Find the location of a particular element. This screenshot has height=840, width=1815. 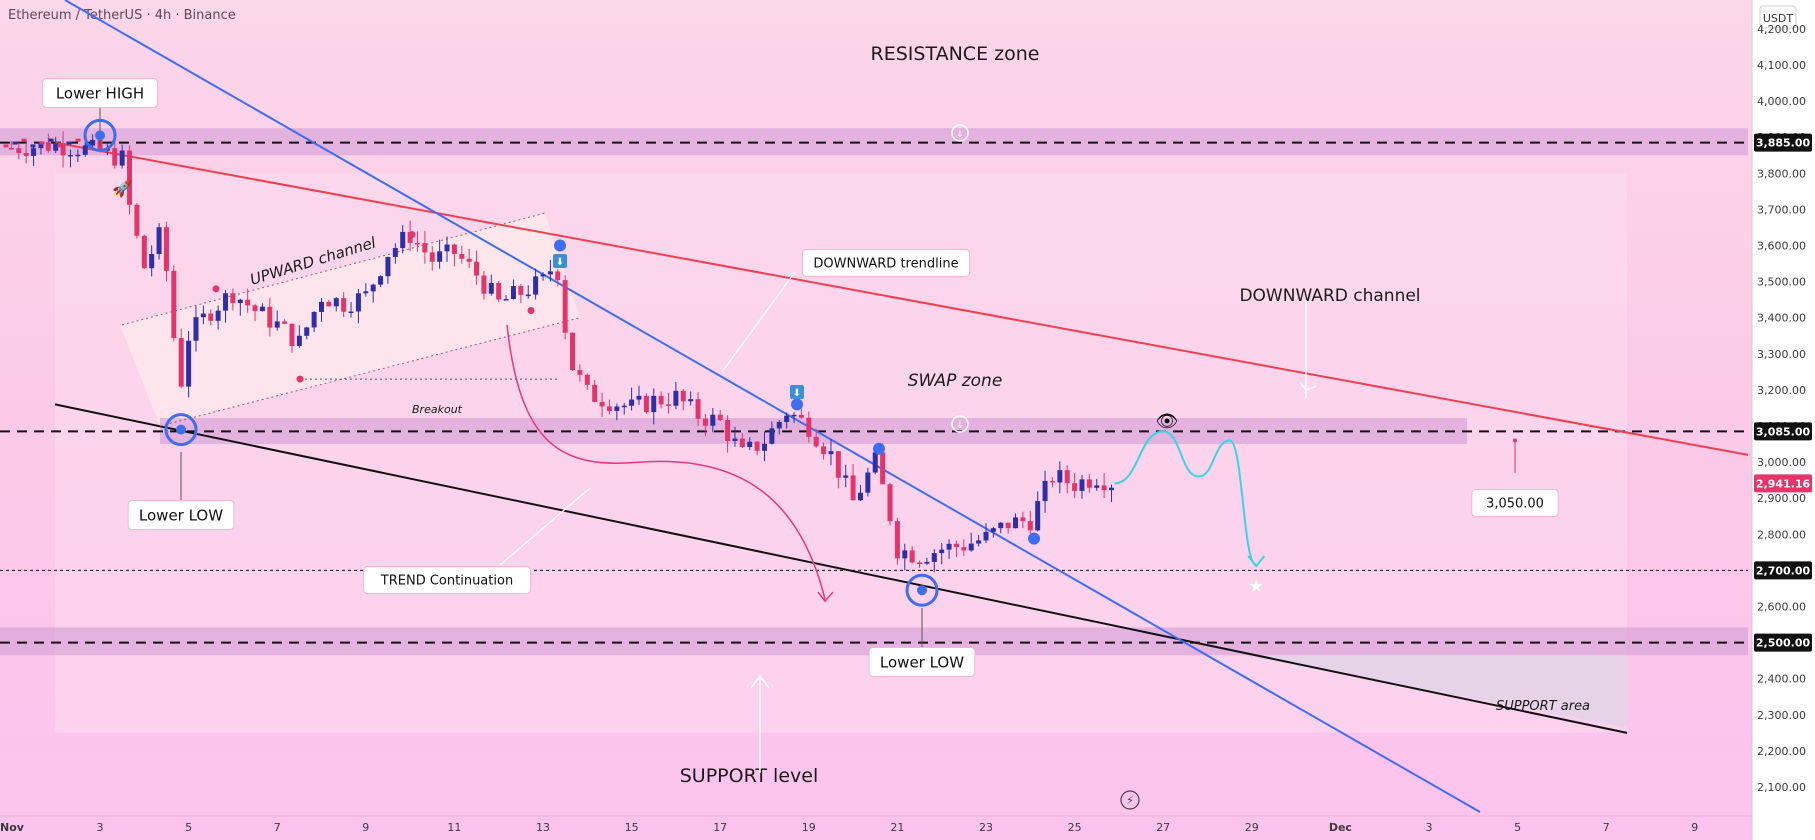

target-price-label-box is located at coordinates (1515, 503).